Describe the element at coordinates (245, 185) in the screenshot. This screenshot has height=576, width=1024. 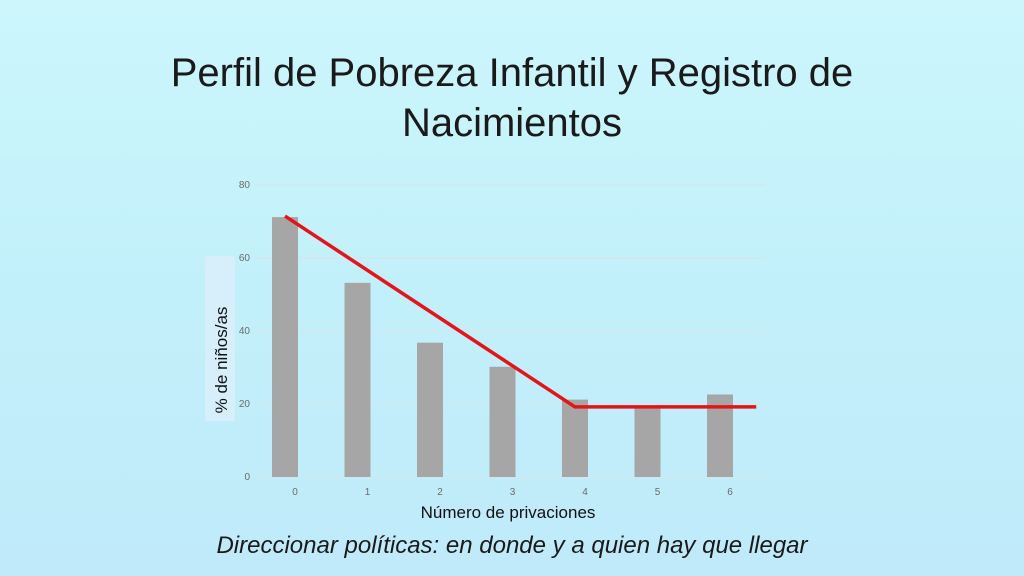
I see `y-tick-label: 80` at that location.